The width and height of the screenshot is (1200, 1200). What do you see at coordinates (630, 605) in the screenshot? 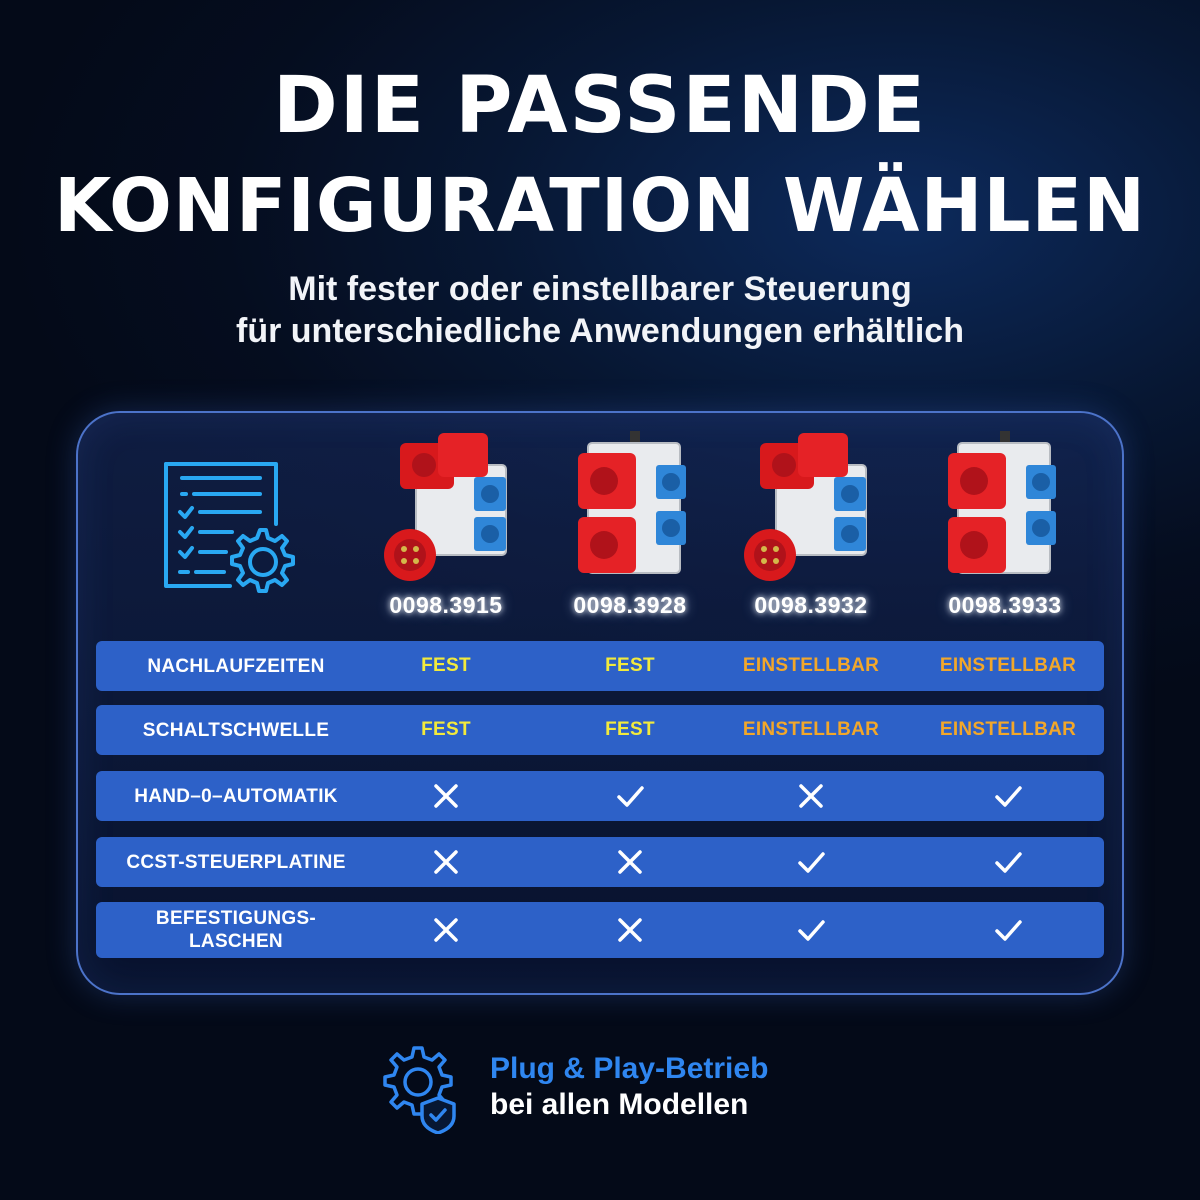
I see `model-number-2: 0098.3928` at bounding box center [630, 605].